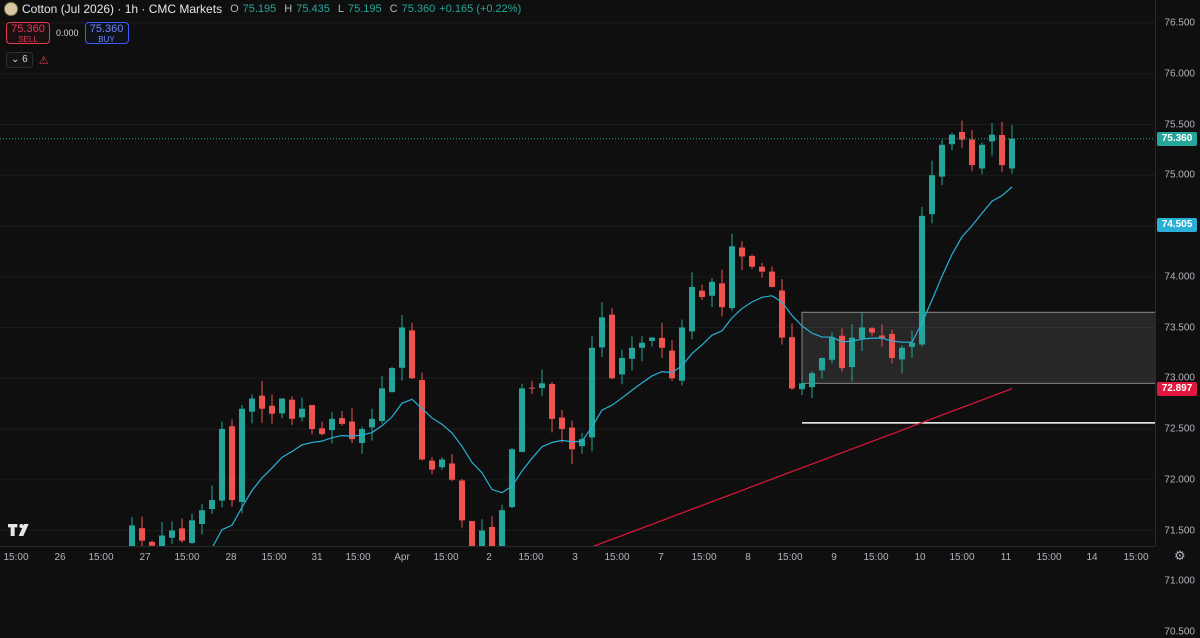  What do you see at coordinates (341, 9) in the screenshot?
I see `low-label: L` at bounding box center [341, 9].